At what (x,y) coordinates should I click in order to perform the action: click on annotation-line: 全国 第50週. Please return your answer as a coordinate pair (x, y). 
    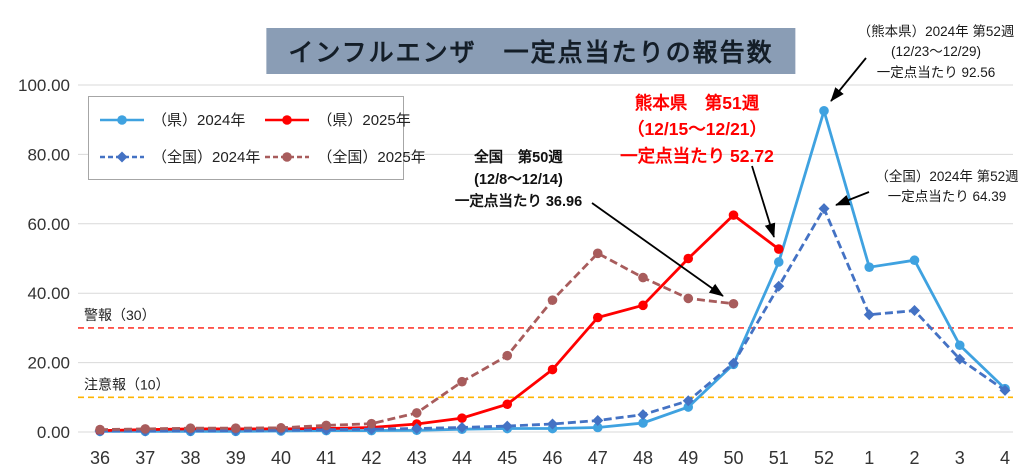
    Looking at the image, I should click on (518, 158).